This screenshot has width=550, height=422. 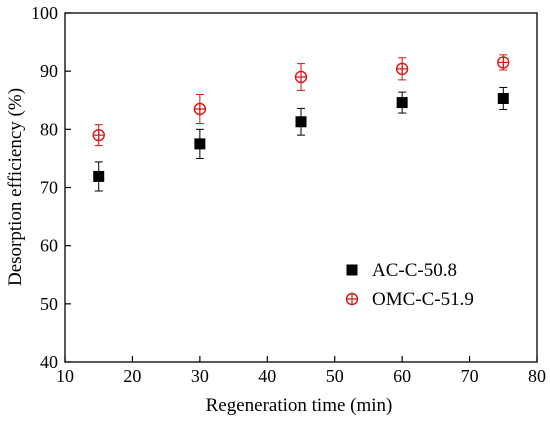 I want to click on x-axis-label: Regeneration time (min), so click(x=299, y=405).